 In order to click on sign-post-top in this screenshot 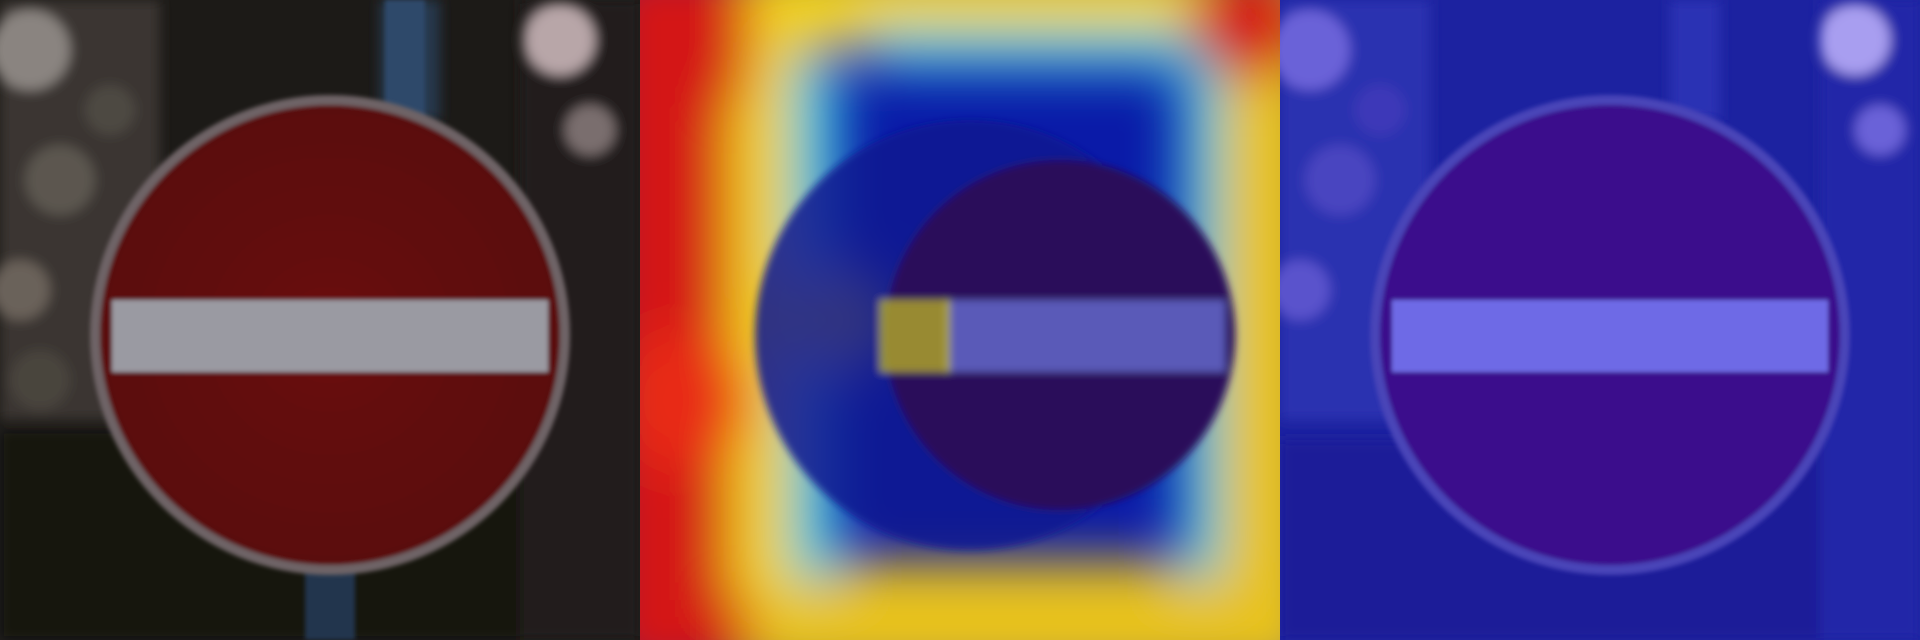, I will do `click(405, 60)`.